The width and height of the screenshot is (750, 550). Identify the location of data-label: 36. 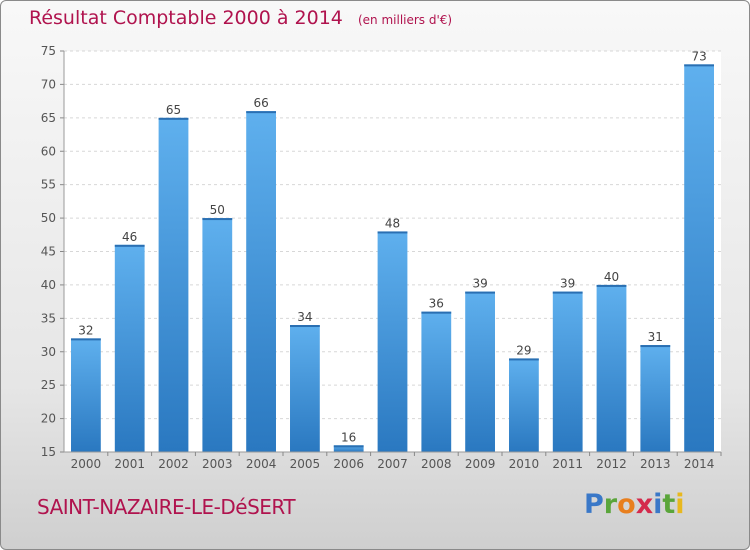
(436, 304).